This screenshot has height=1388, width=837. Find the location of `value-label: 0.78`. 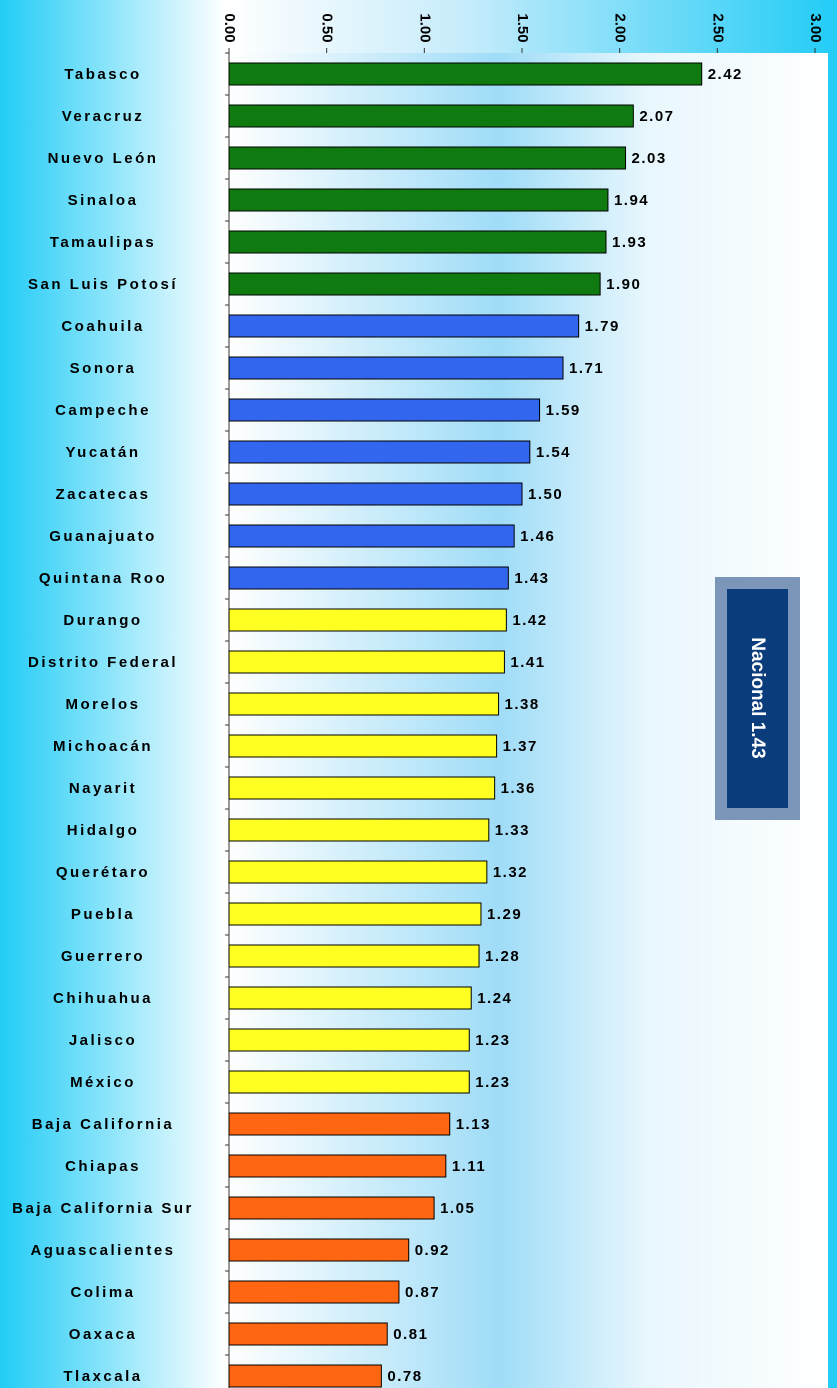

value-label: 0.78 is located at coordinates (404, 1376).